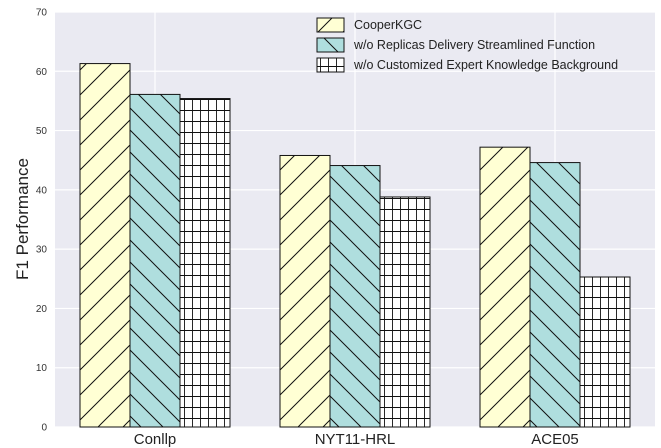 The height and width of the screenshot is (448, 661). Describe the element at coordinates (42, 221) in the screenshot. I see `y-tick-labels: 0 10 20 30 40 50 60 70` at that location.